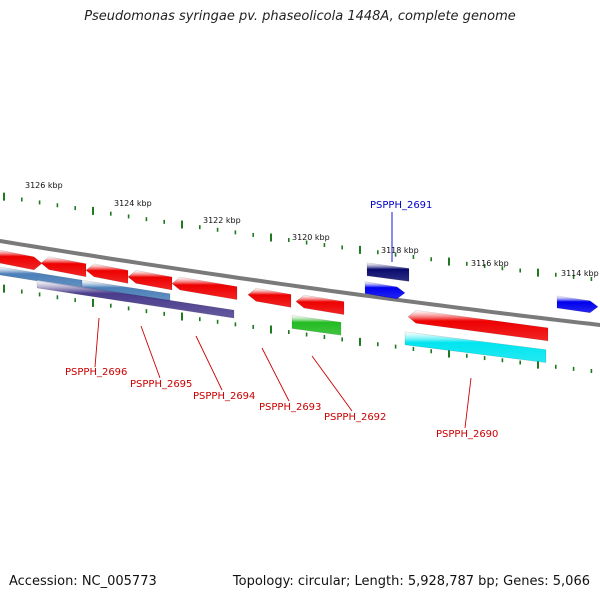 This screenshot has width=600, height=600. Describe the element at coordinates (83, 581) in the screenshot. I see `accession-text: Accession: NC_005773` at that location.